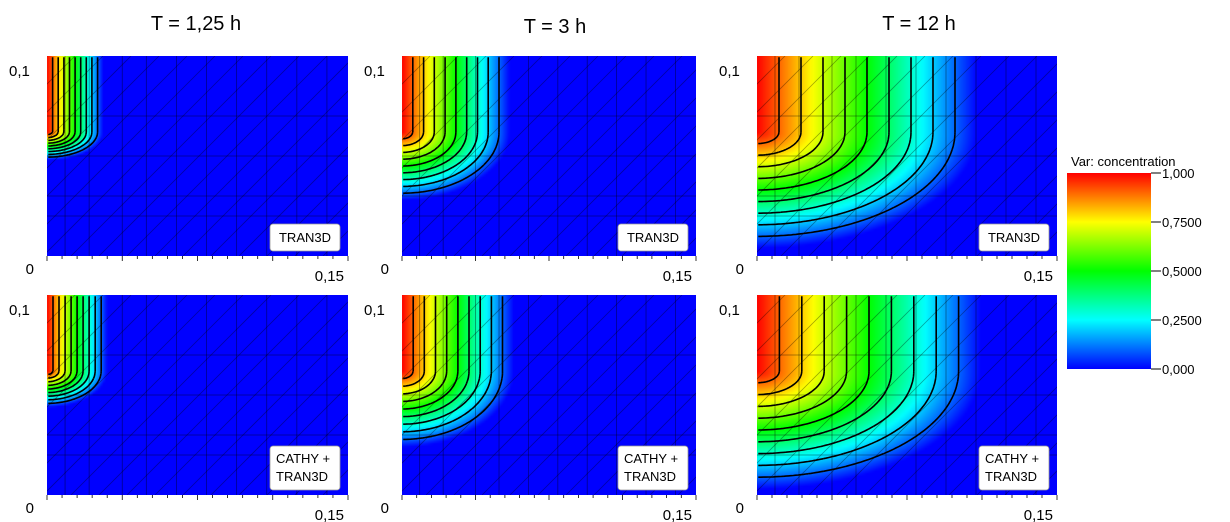  I want to click on mesh-grid, so click(907, 156).